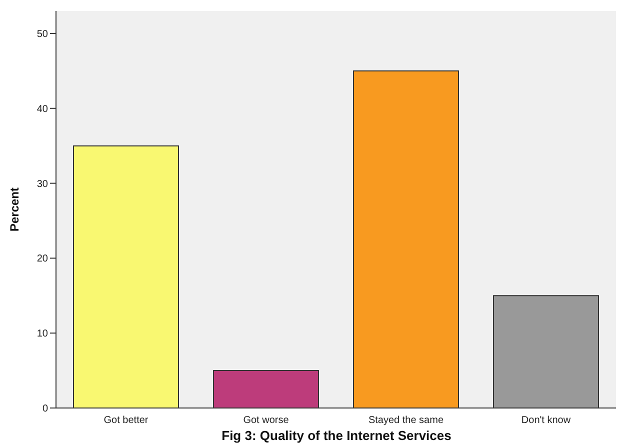 Image resolution: width=617 pixels, height=448 pixels. Describe the element at coordinates (42, 259) in the screenshot. I see `y-tick-label: 20` at that location.